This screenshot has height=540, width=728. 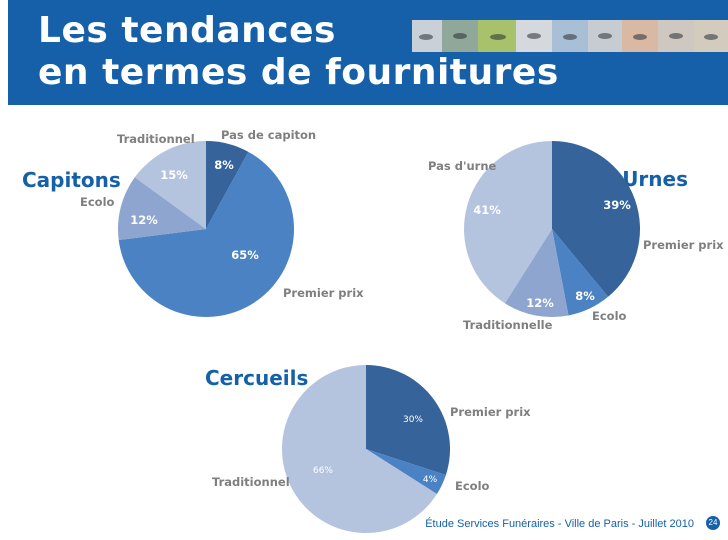 What do you see at coordinates (298, 72) in the screenshot?
I see `page-title-line-2: en termes de fournitures` at bounding box center [298, 72].